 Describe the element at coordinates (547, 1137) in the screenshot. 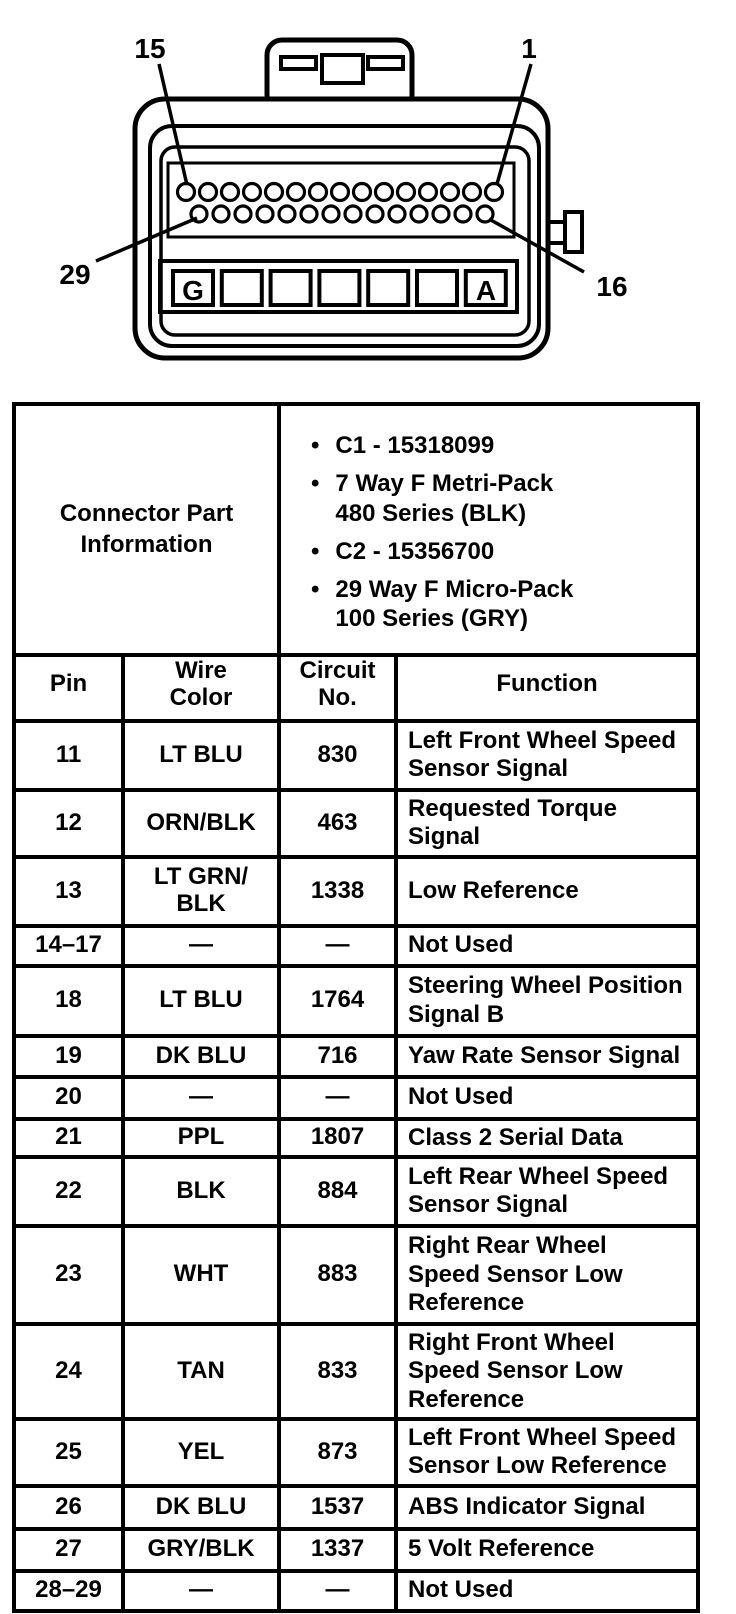

I see `function-cell: Class 2 Serial Data` at that location.